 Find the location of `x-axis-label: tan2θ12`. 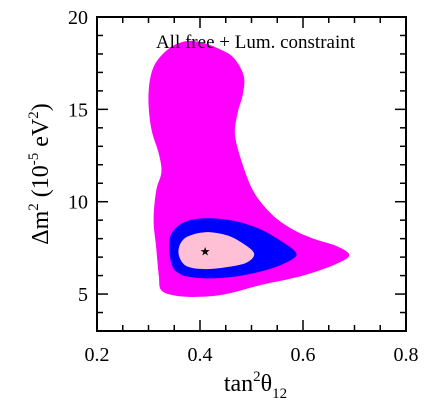

x-axis-label: tan2θ12 is located at coordinates (255, 385).